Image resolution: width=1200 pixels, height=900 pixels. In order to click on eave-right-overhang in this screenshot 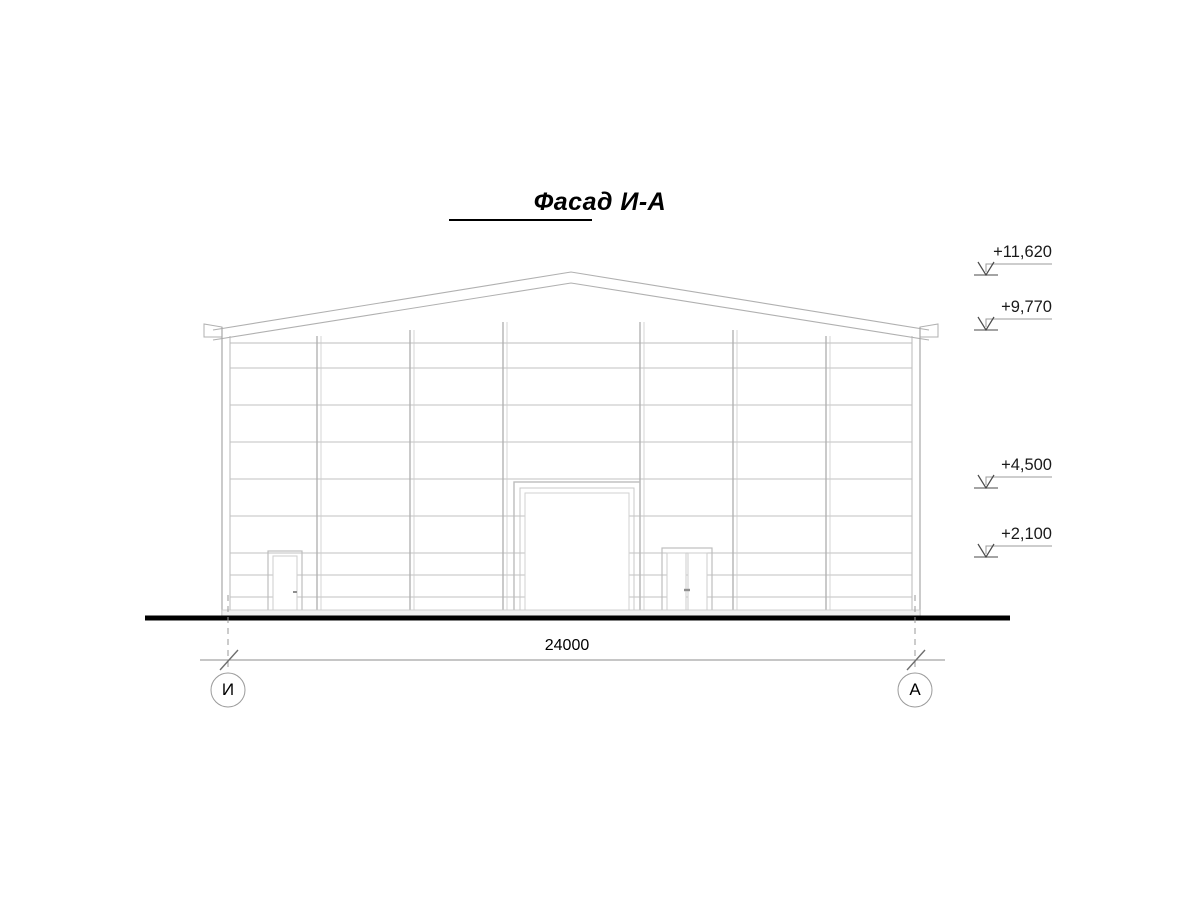, I will do `click(929, 330)`.